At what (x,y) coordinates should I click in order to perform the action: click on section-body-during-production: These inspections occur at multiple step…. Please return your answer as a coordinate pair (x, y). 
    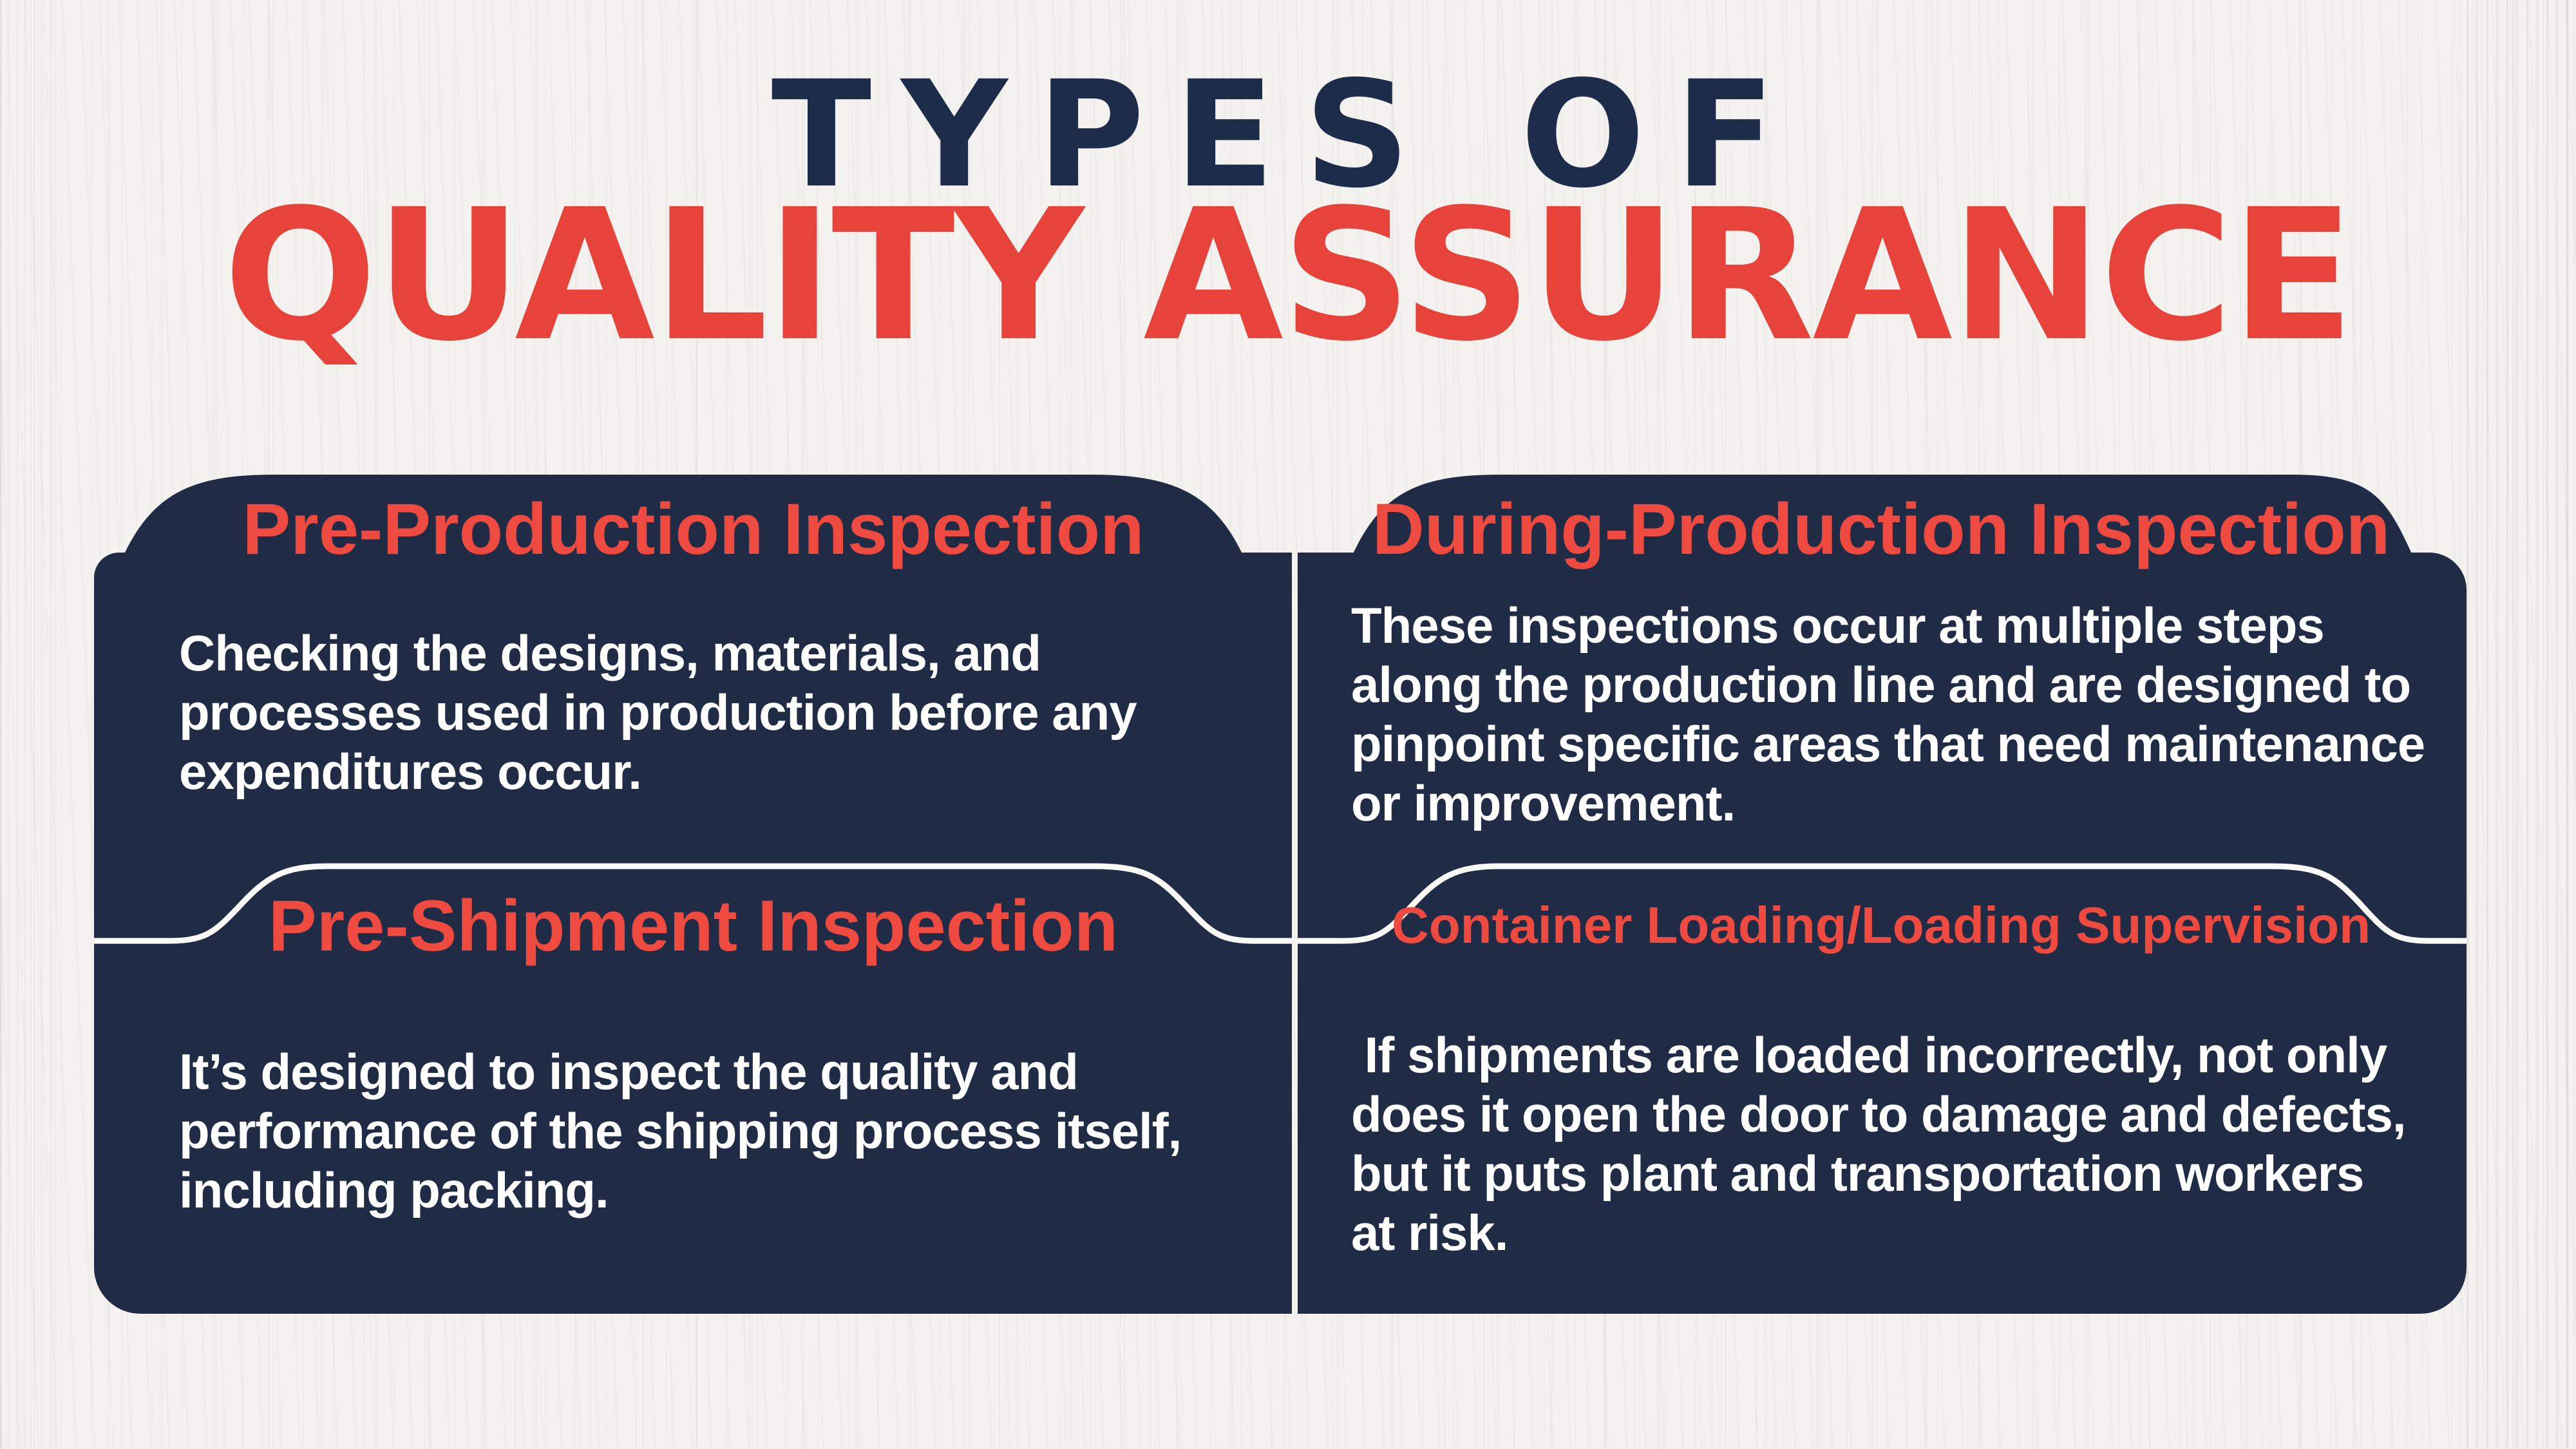
    Looking at the image, I should click on (1888, 715).